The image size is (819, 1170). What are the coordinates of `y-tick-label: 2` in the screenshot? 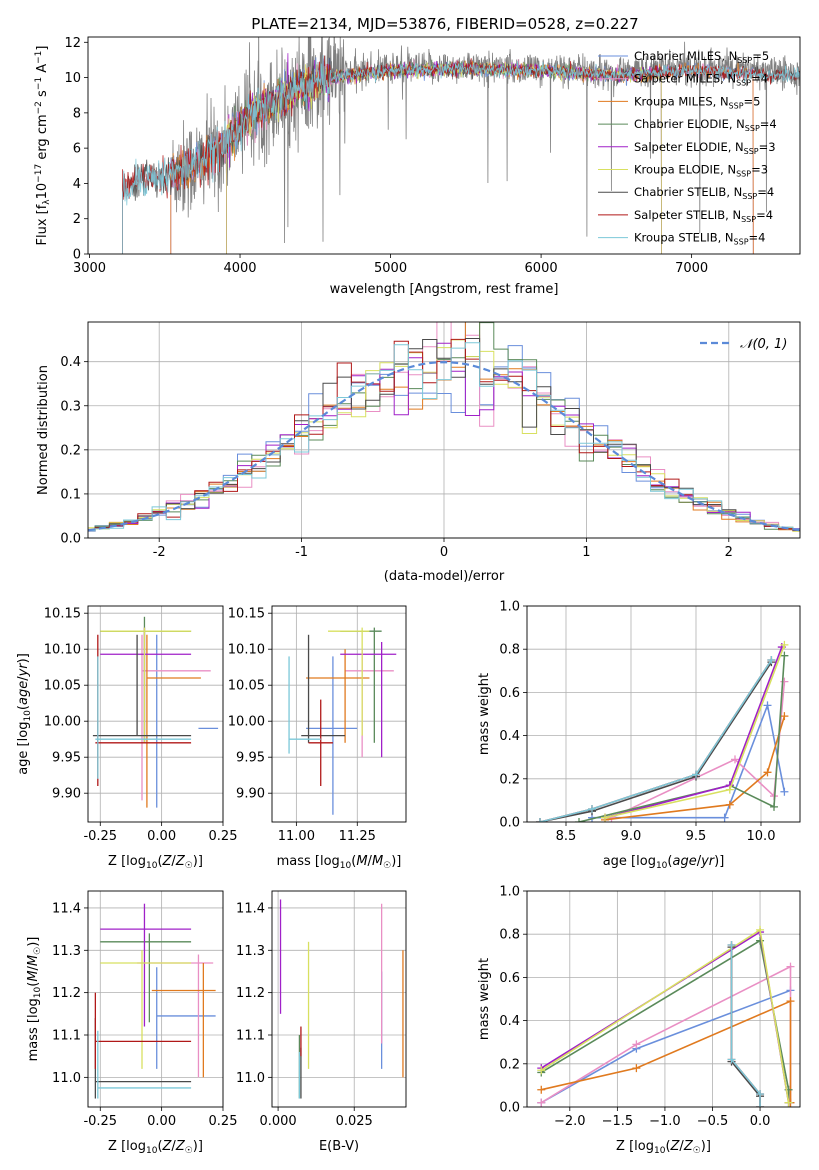 It's located at (77, 219).